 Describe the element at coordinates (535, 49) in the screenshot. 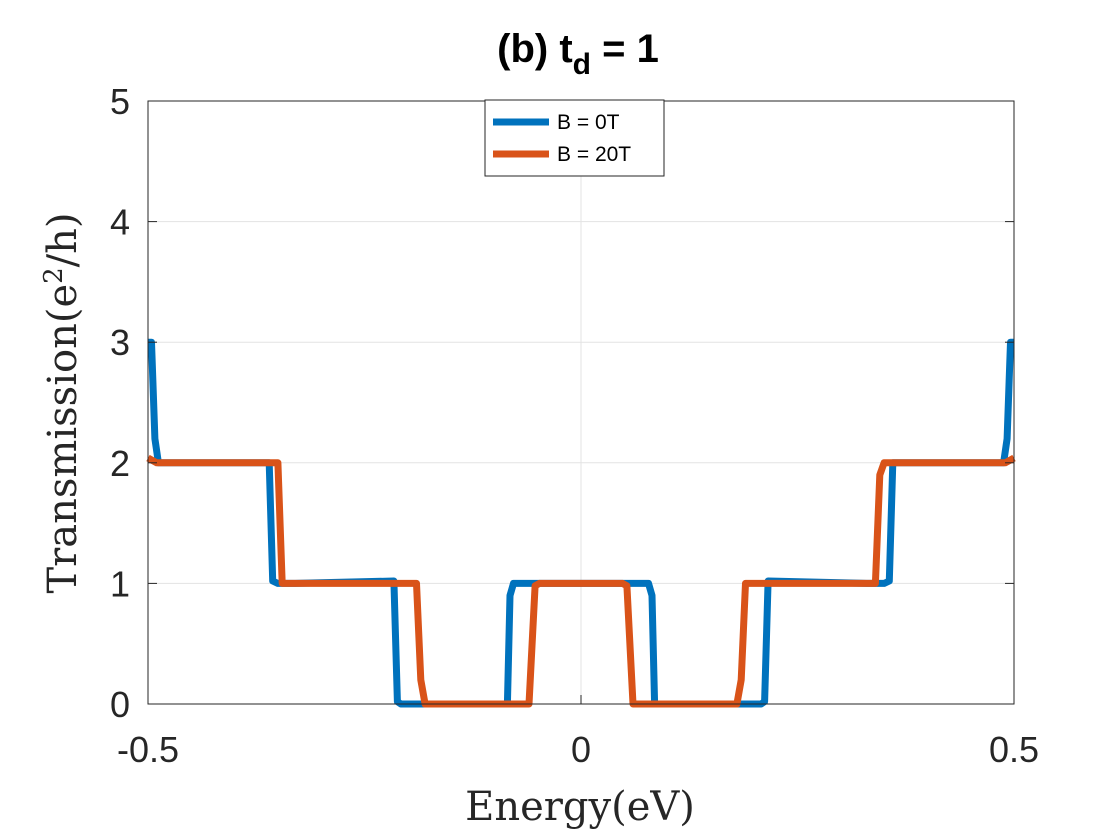

I see `title-main: (b) t` at that location.